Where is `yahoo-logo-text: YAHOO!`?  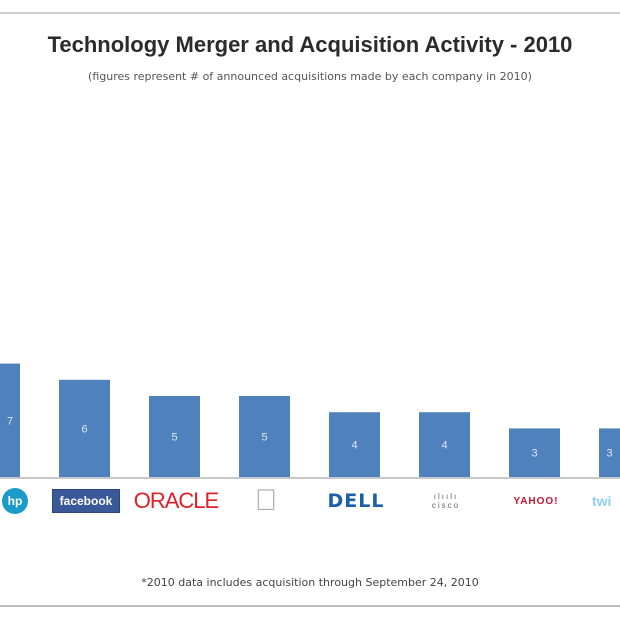 yahoo-logo-text: YAHOO! is located at coordinates (536, 501).